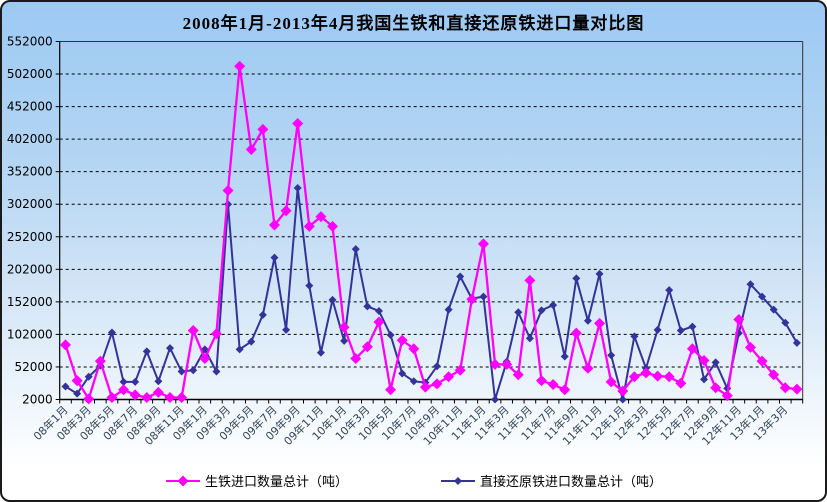 The height and width of the screenshot is (502, 827). Describe the element at coordinates (30, 172) in the screenshot. I see `svg-text: 352000` at that location.